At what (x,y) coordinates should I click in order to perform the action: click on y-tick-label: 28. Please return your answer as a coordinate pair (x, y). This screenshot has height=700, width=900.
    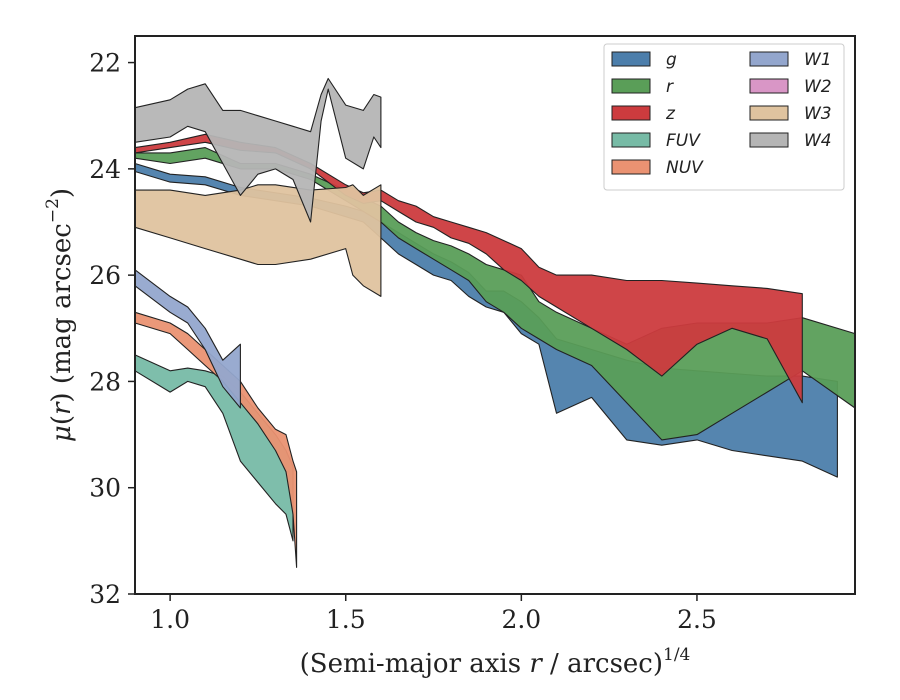
    Looking at the image, I should click on (105, 381).